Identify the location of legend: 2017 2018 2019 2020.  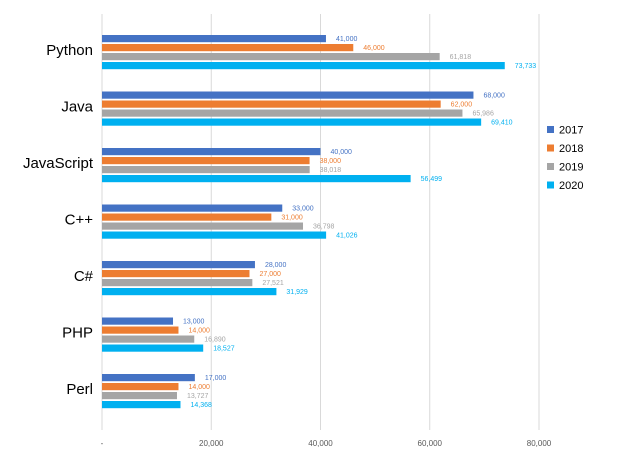
(565, 159).